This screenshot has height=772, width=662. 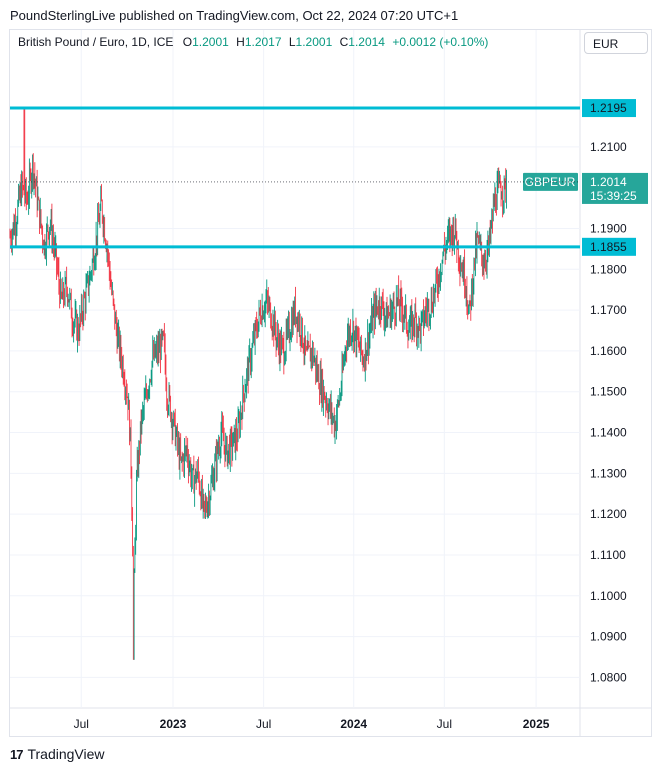 I want to click on level-price-label: 1.1855, so click(x=608, y=247).